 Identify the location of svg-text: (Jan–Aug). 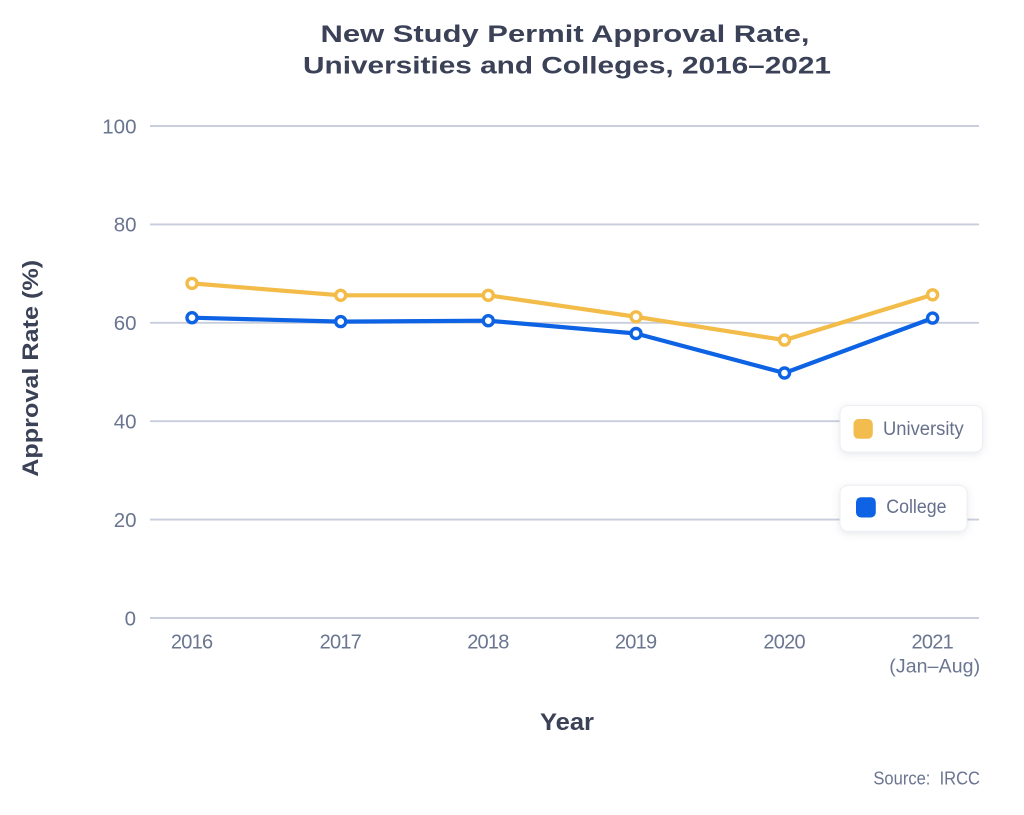
(934, 667).